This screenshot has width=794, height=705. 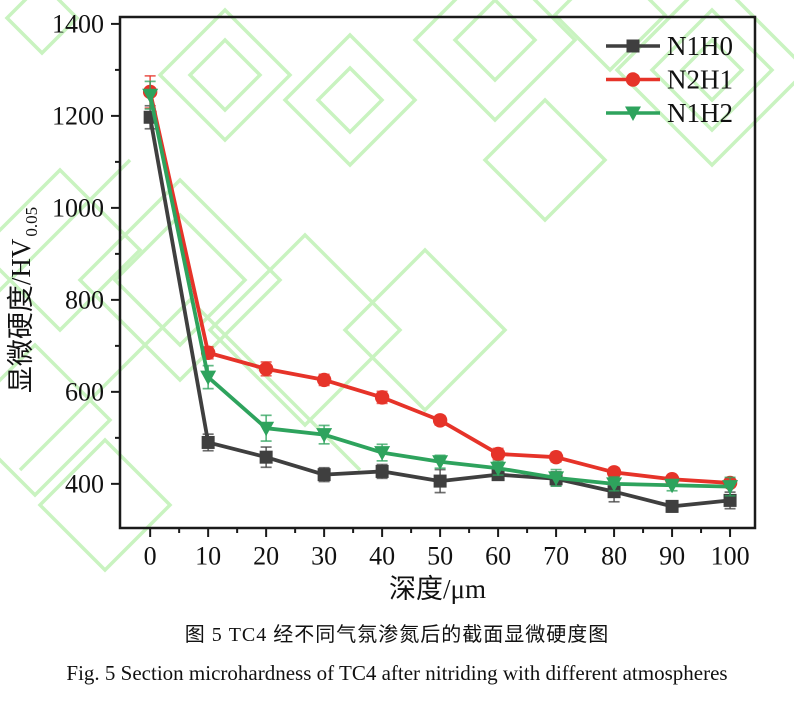 I want to click on x-tick-label: 20, so click(x=266, y=555).